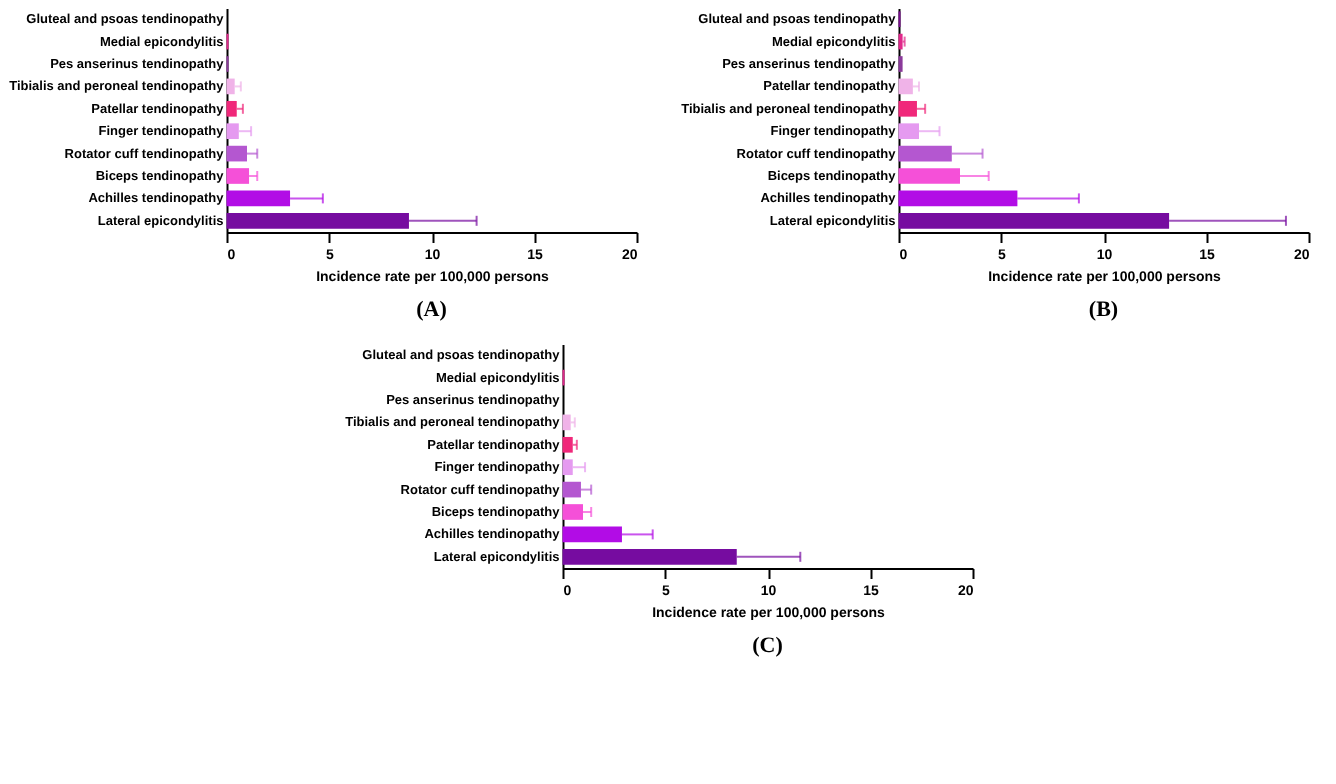  What do you see at coordinates (1103, 310) in the screenshot?
I see `text: (B)` at bounding box center [1103, 310].